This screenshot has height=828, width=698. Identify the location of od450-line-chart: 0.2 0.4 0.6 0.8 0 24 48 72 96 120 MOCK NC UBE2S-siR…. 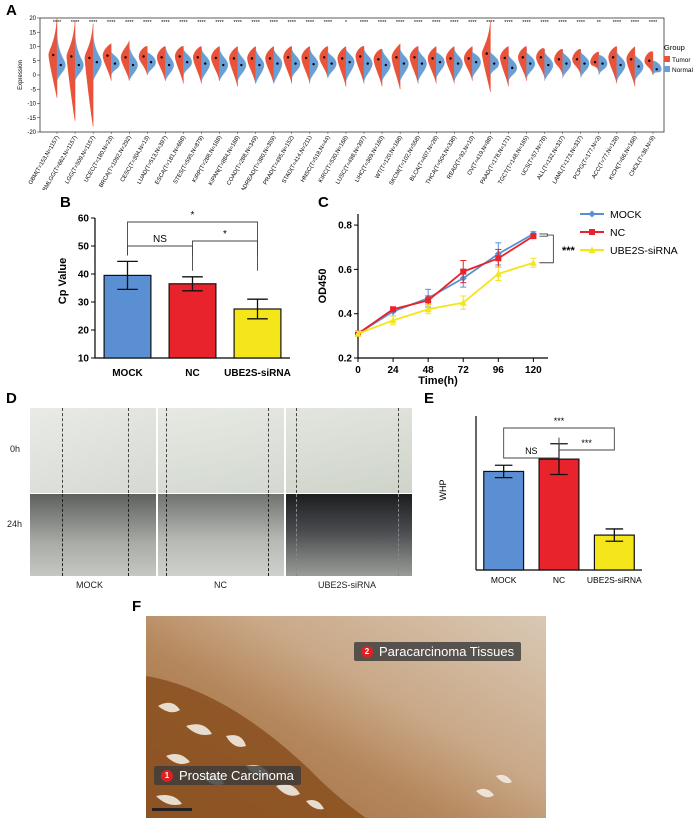
(498, 298).